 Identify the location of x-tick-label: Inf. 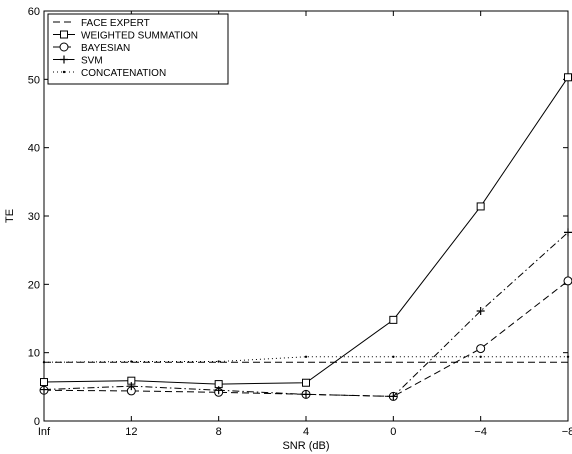
(44, 432).